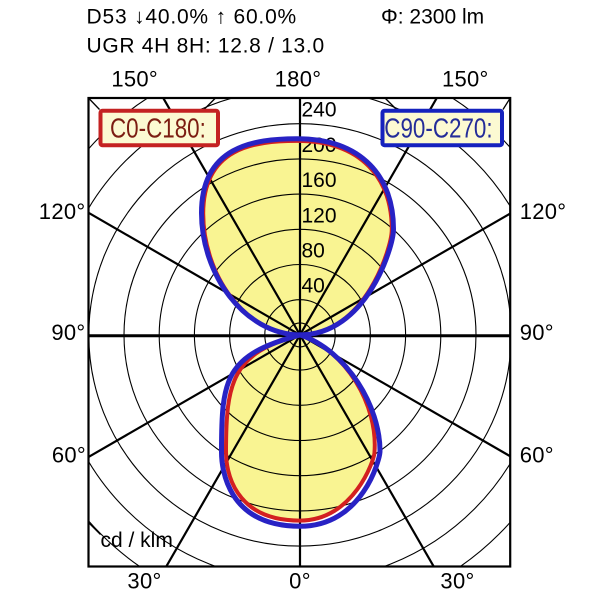  Describe the element at coordinates (206, 45) in the screenshot. I see `svg-text: UGR 4H 8H: 12.8 / 13.0` at that location.